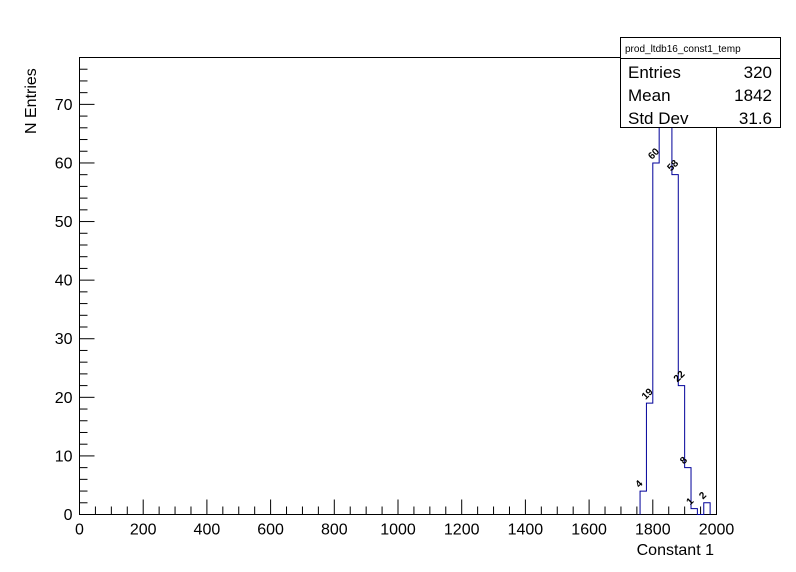 This screenshot has height=572, width=796. What do you see at coordinates (398, 507) in the screenshot?
I see `x-axis-ticks` at bounding box center [398, 507].